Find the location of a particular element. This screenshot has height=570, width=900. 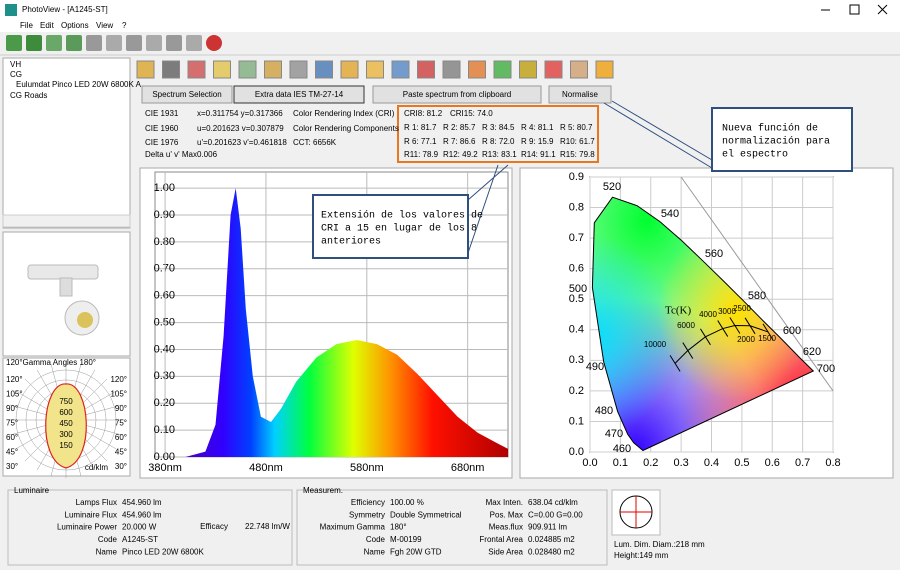

polar-unit: cd/klm is located at coordinates (96, 467).